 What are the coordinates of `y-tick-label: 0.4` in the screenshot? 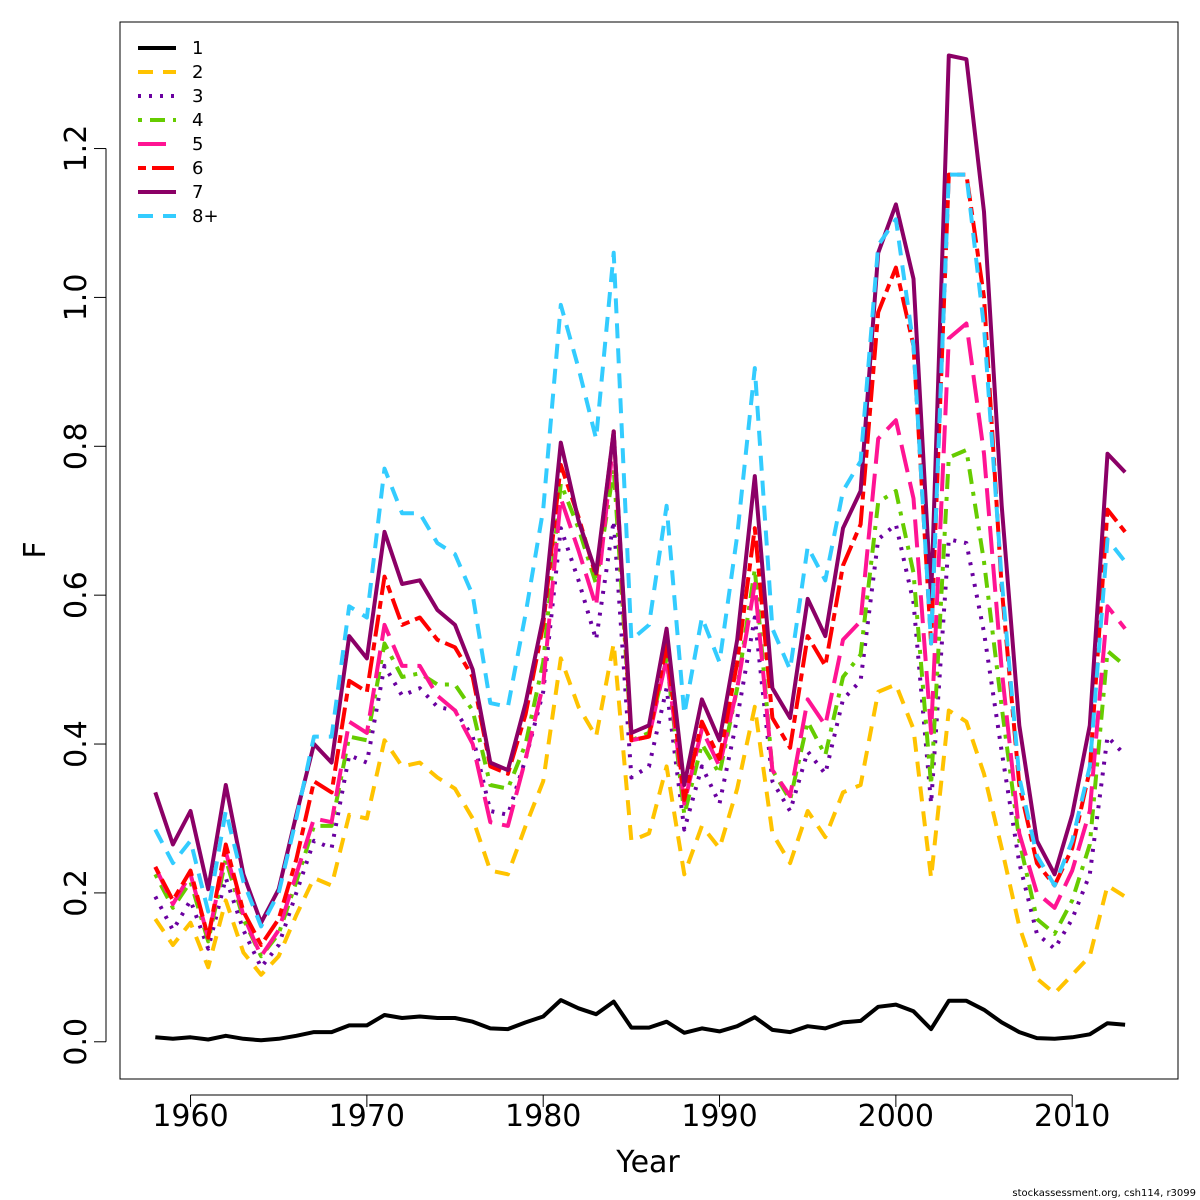 It's located at (76, 744).